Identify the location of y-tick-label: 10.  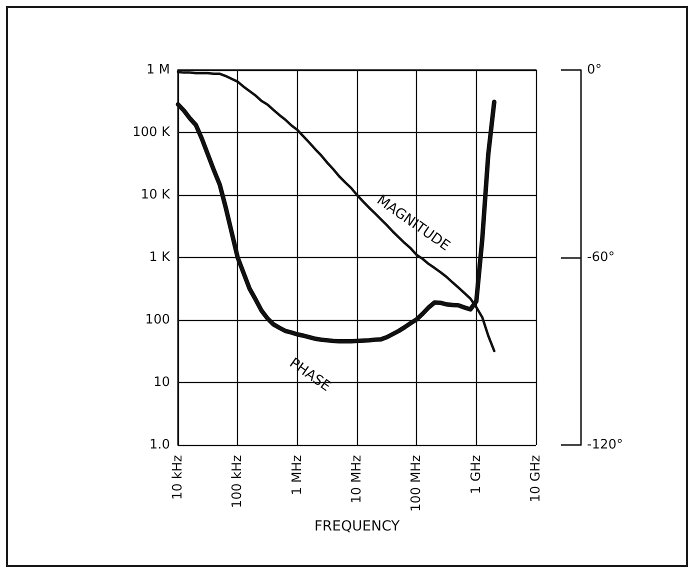
(161, 382).